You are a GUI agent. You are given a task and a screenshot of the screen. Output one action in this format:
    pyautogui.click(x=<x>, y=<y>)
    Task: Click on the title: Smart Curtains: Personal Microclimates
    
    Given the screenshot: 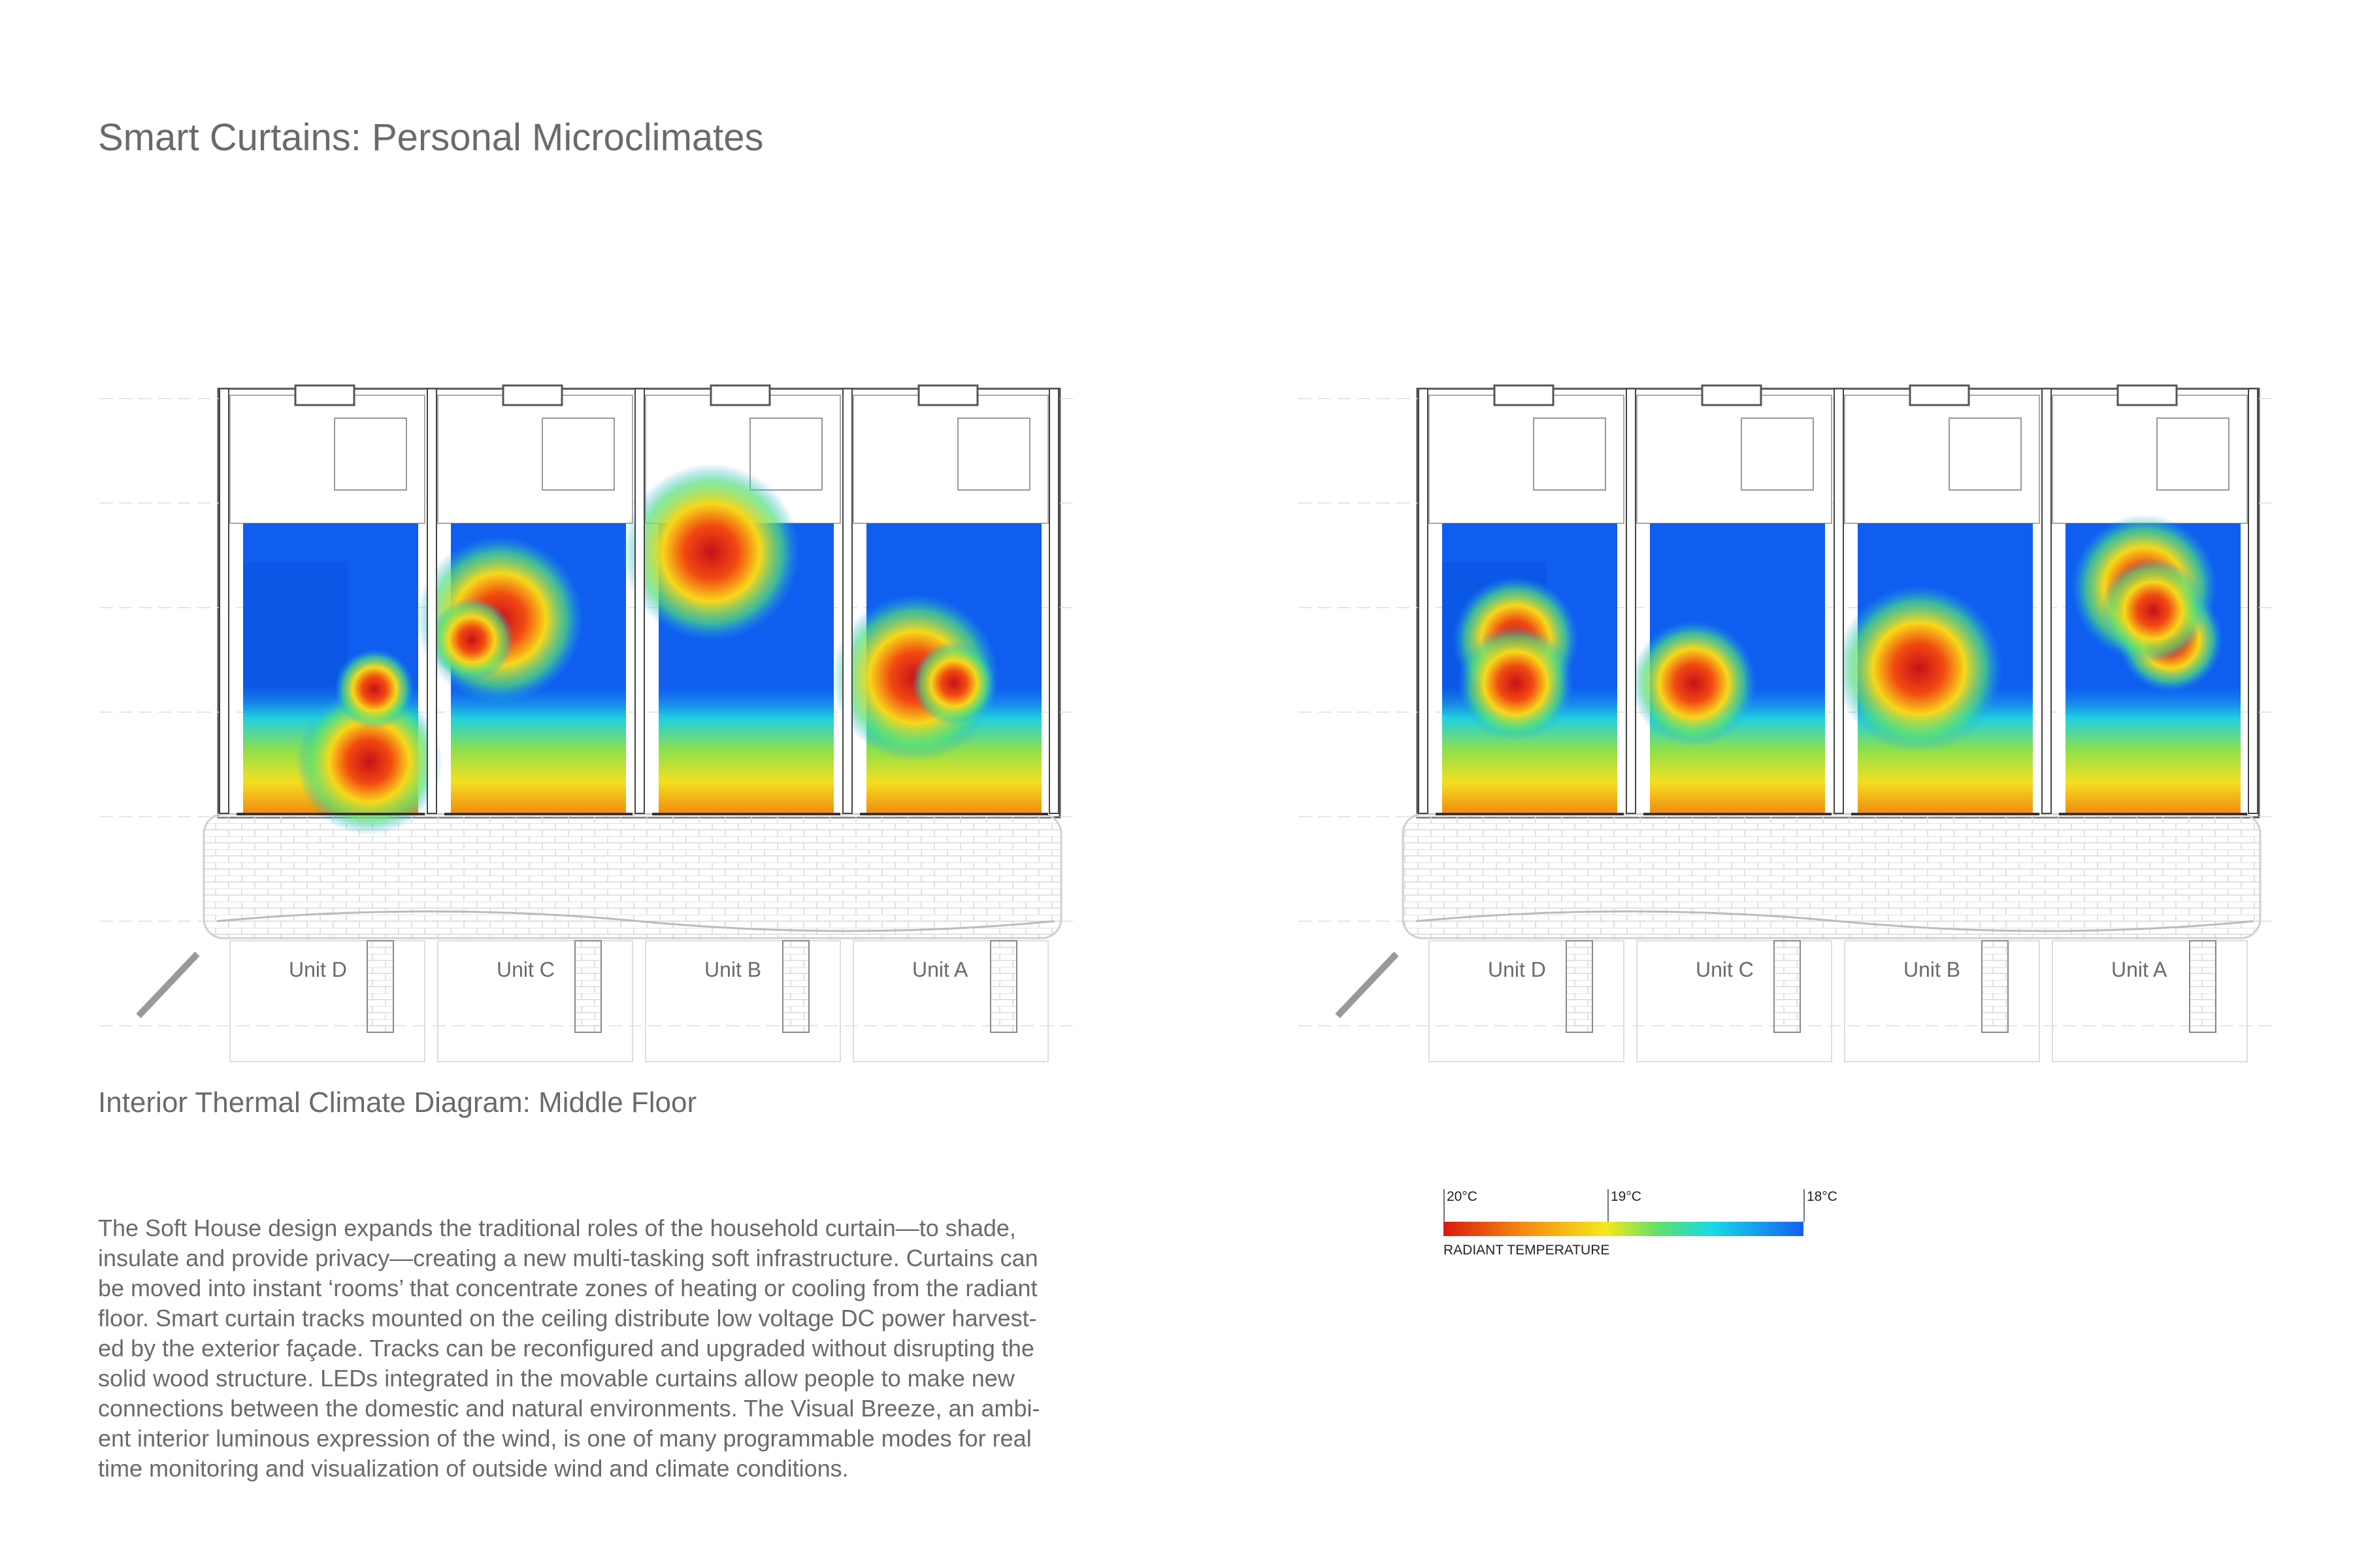 What is the action you would take?
    pyautogui.click(x=431, y=137)
    